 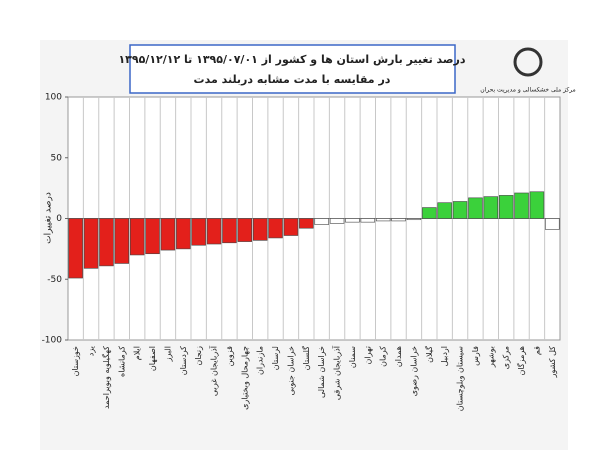 What do you see at coordinates (337, 372) in the screenshot?
I see `x-tick-label: آذربایجان شرقی` at bounding box center [337, 372].